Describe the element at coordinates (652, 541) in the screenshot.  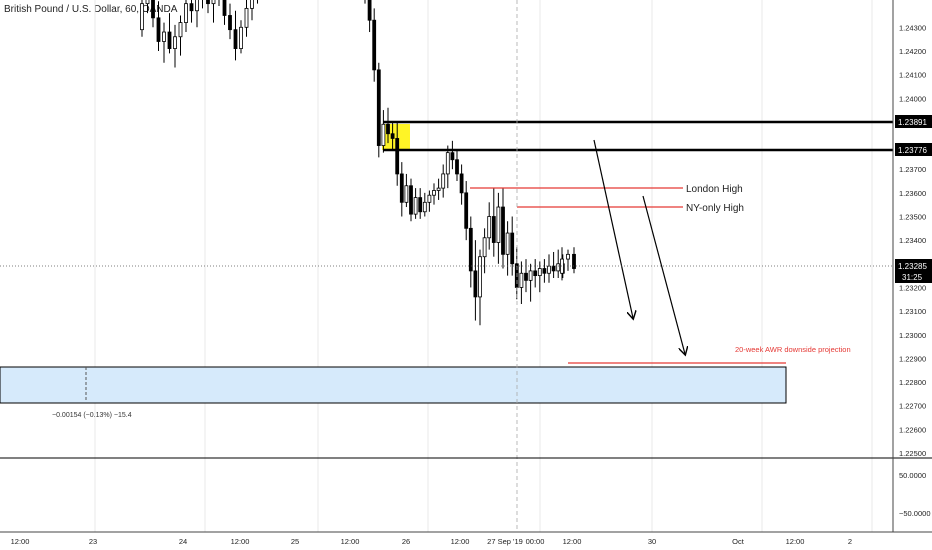
I see `time-tick-label: 30` at that location.